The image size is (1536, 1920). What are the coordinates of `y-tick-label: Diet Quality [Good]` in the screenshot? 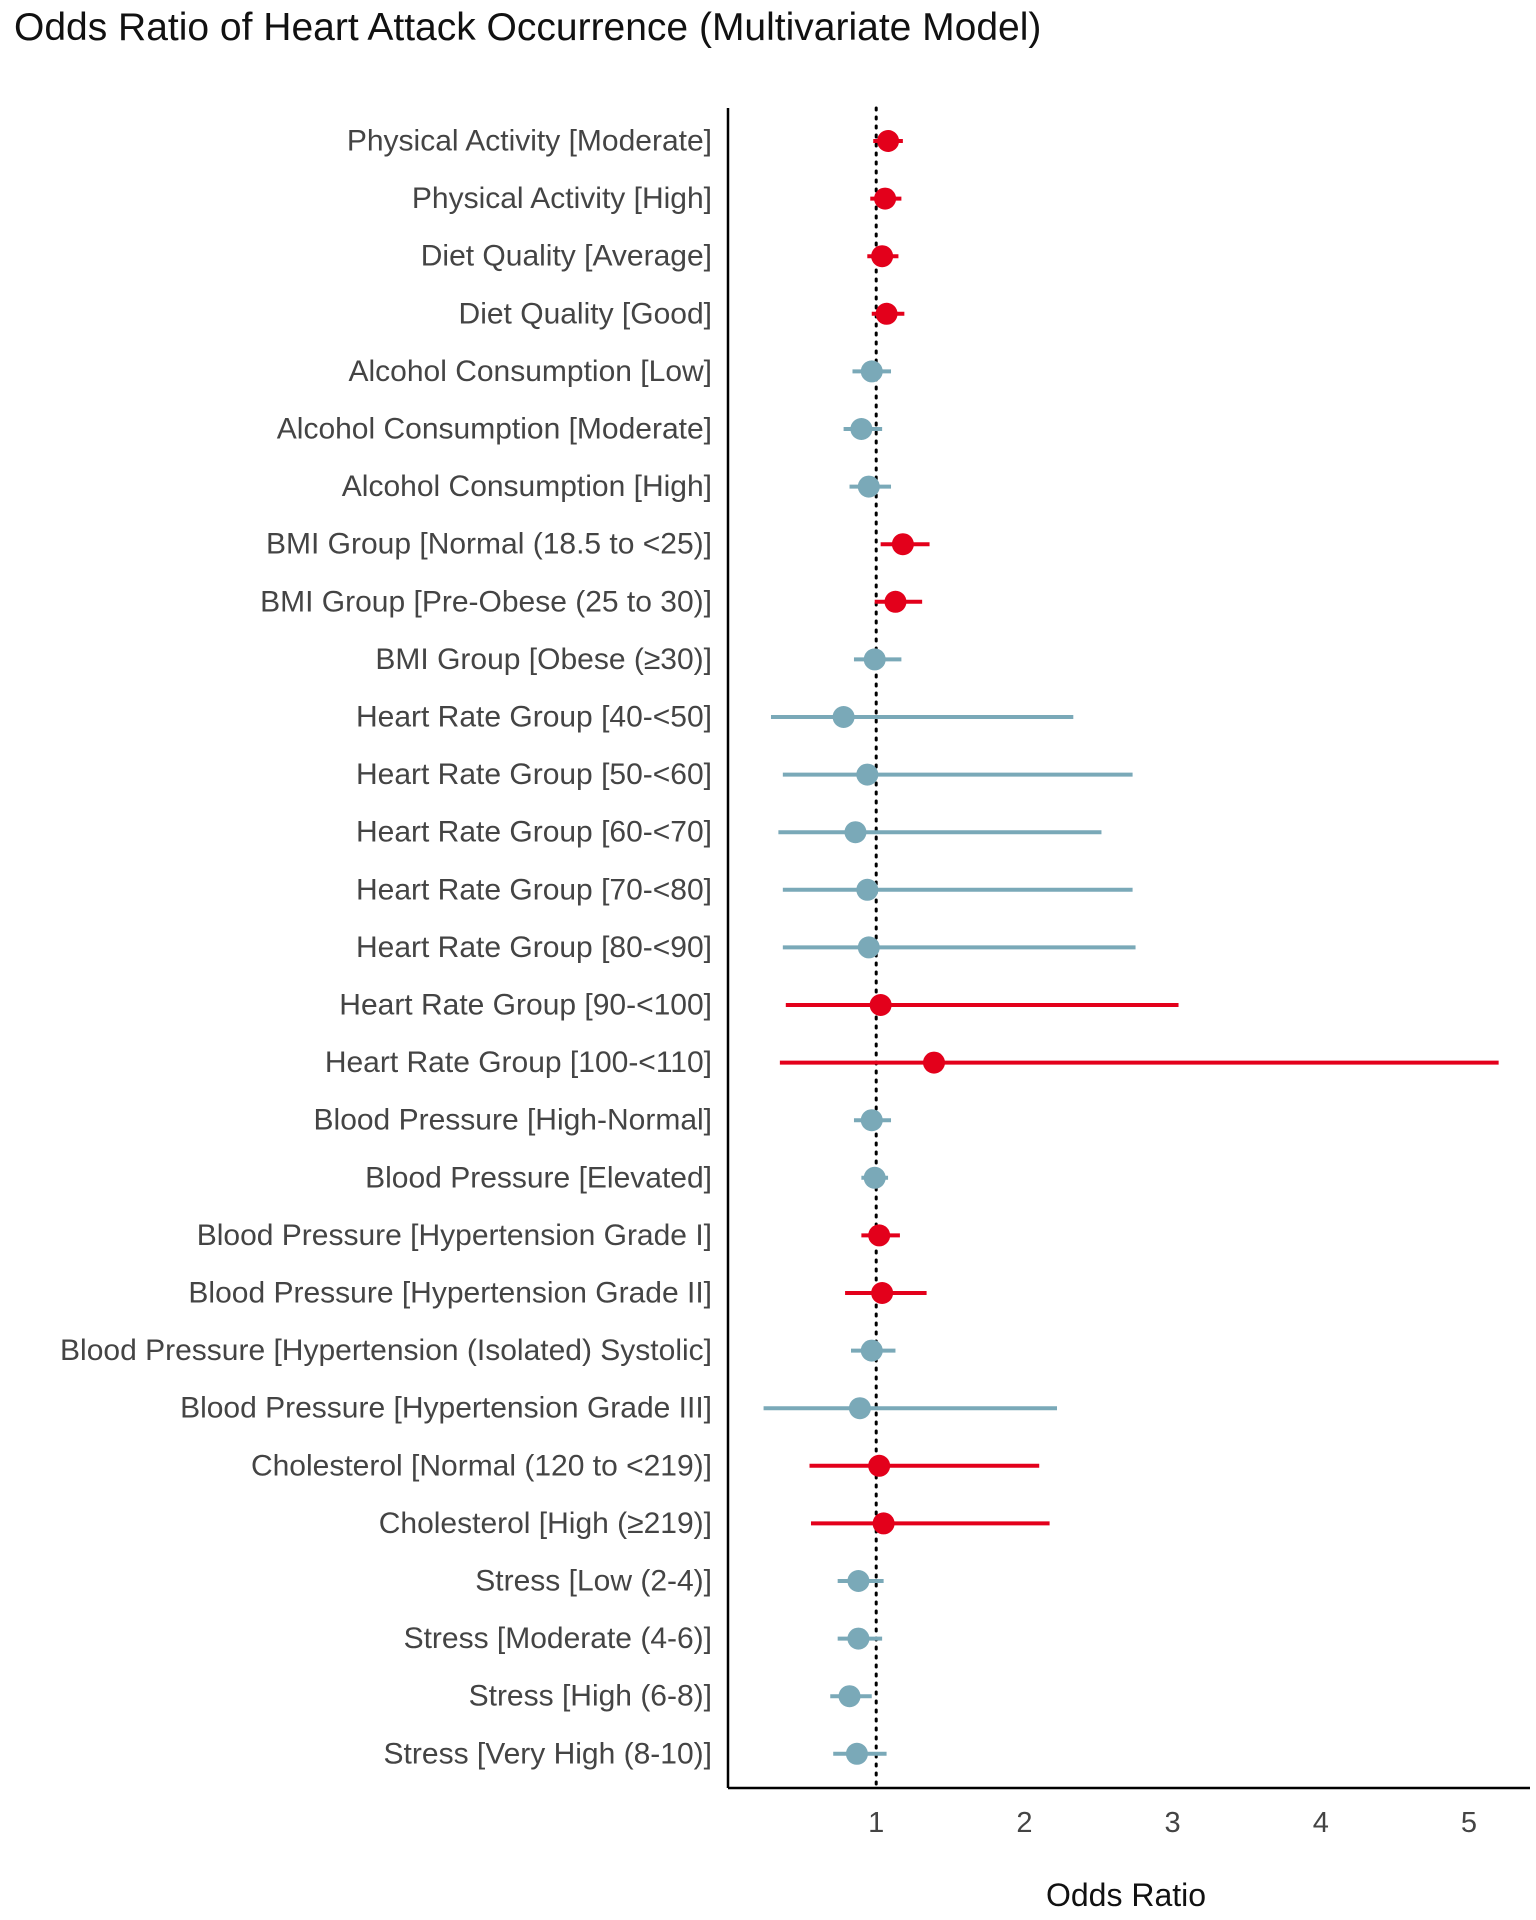 It's located at (585, 313).